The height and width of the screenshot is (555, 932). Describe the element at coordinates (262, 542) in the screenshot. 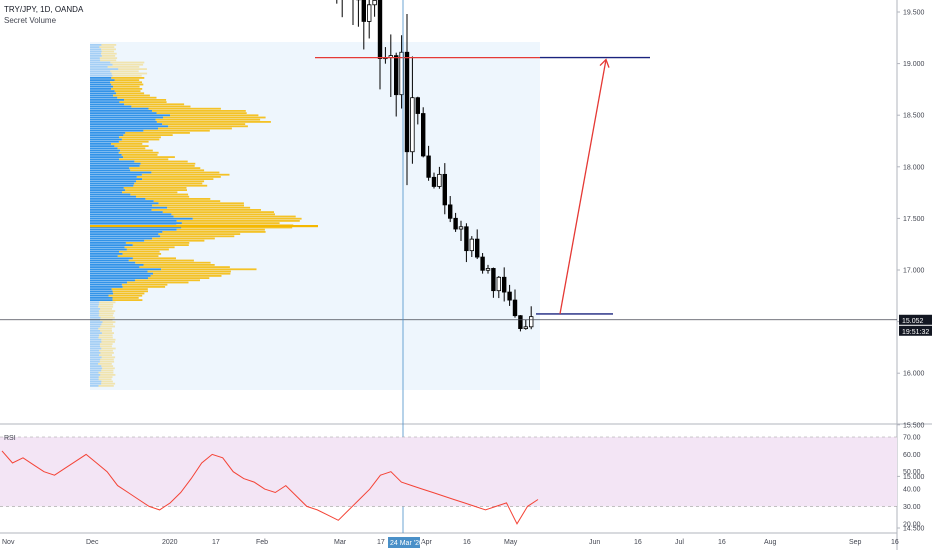

I see `time-axis-label: Feb` at that location.